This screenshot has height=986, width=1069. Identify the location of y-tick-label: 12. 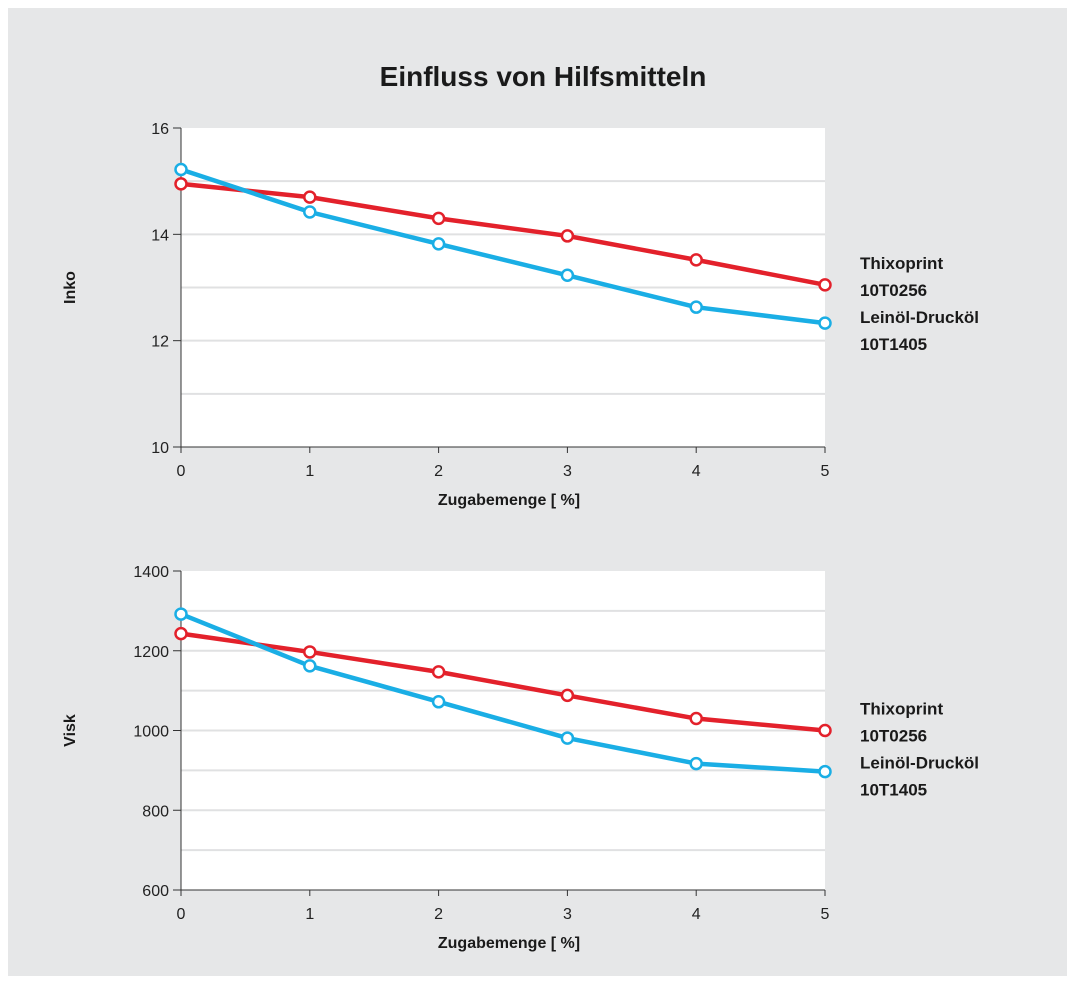
(160, 342).